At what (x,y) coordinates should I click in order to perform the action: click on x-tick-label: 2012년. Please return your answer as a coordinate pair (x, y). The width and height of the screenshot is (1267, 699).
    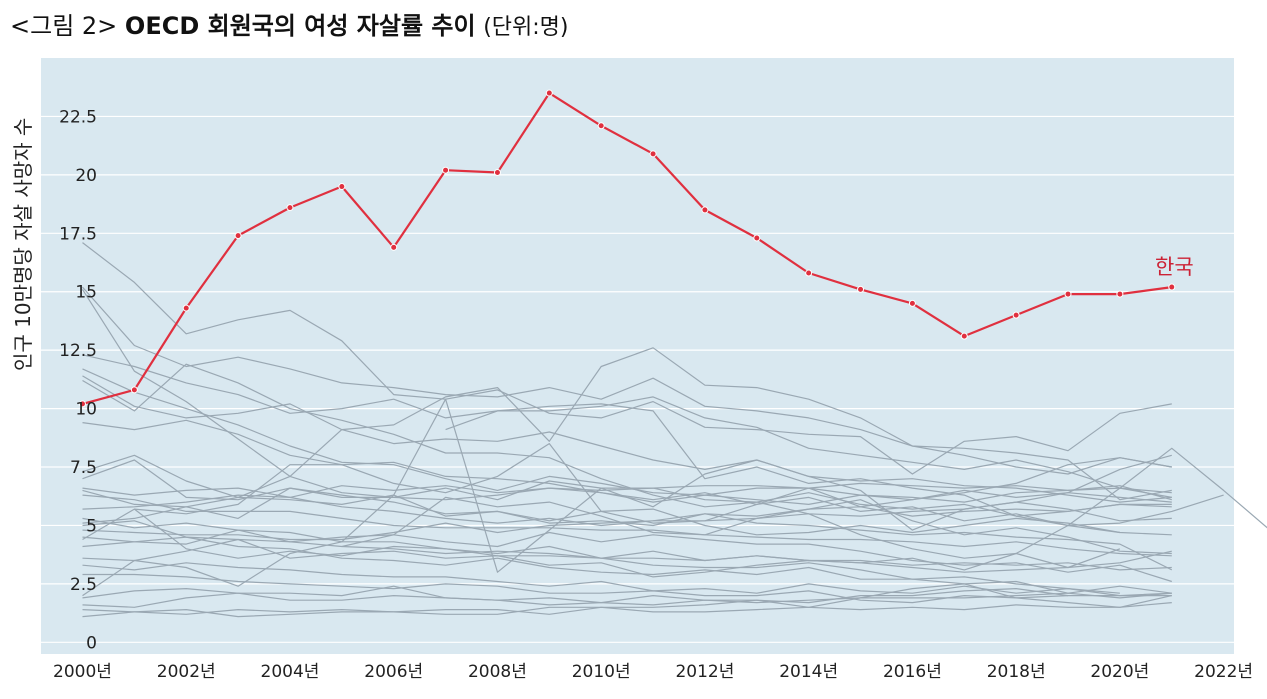
    Looking at the image, I should click on (704, 672).